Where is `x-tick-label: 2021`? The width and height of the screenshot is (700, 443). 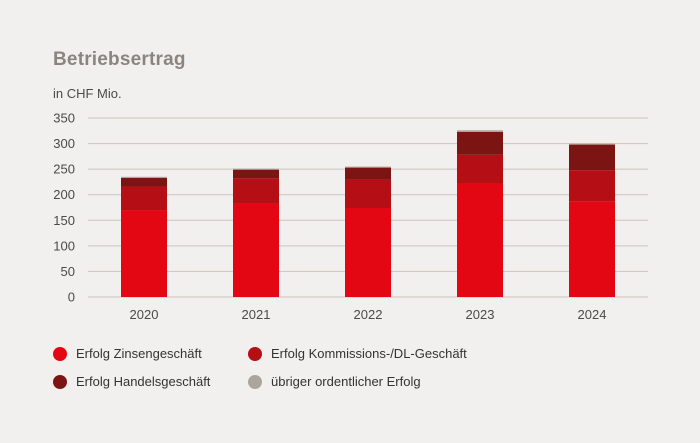
x-tick-label: 2021 is located at coordinates (256, 314).